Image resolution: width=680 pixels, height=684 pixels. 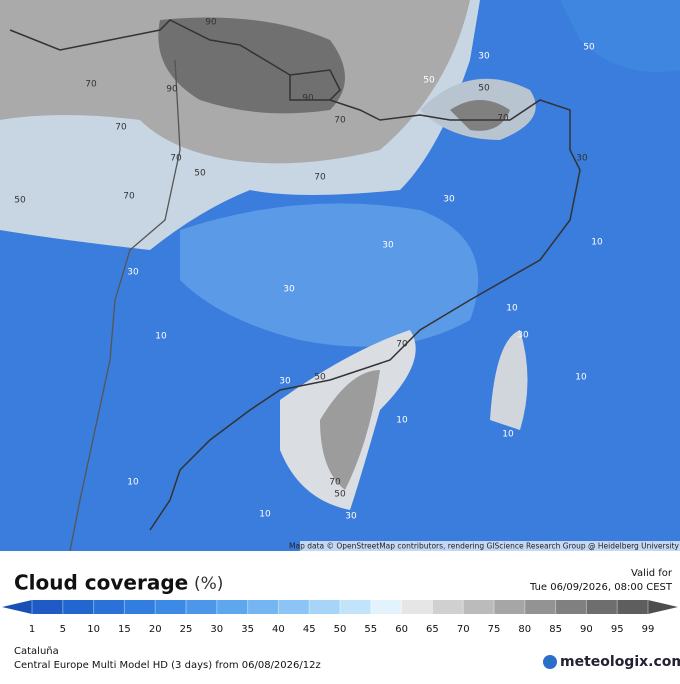 What do you see at coordinates (550, 662) in the screenshot?
I see `brand-icon` at bounding box center [550, 662].